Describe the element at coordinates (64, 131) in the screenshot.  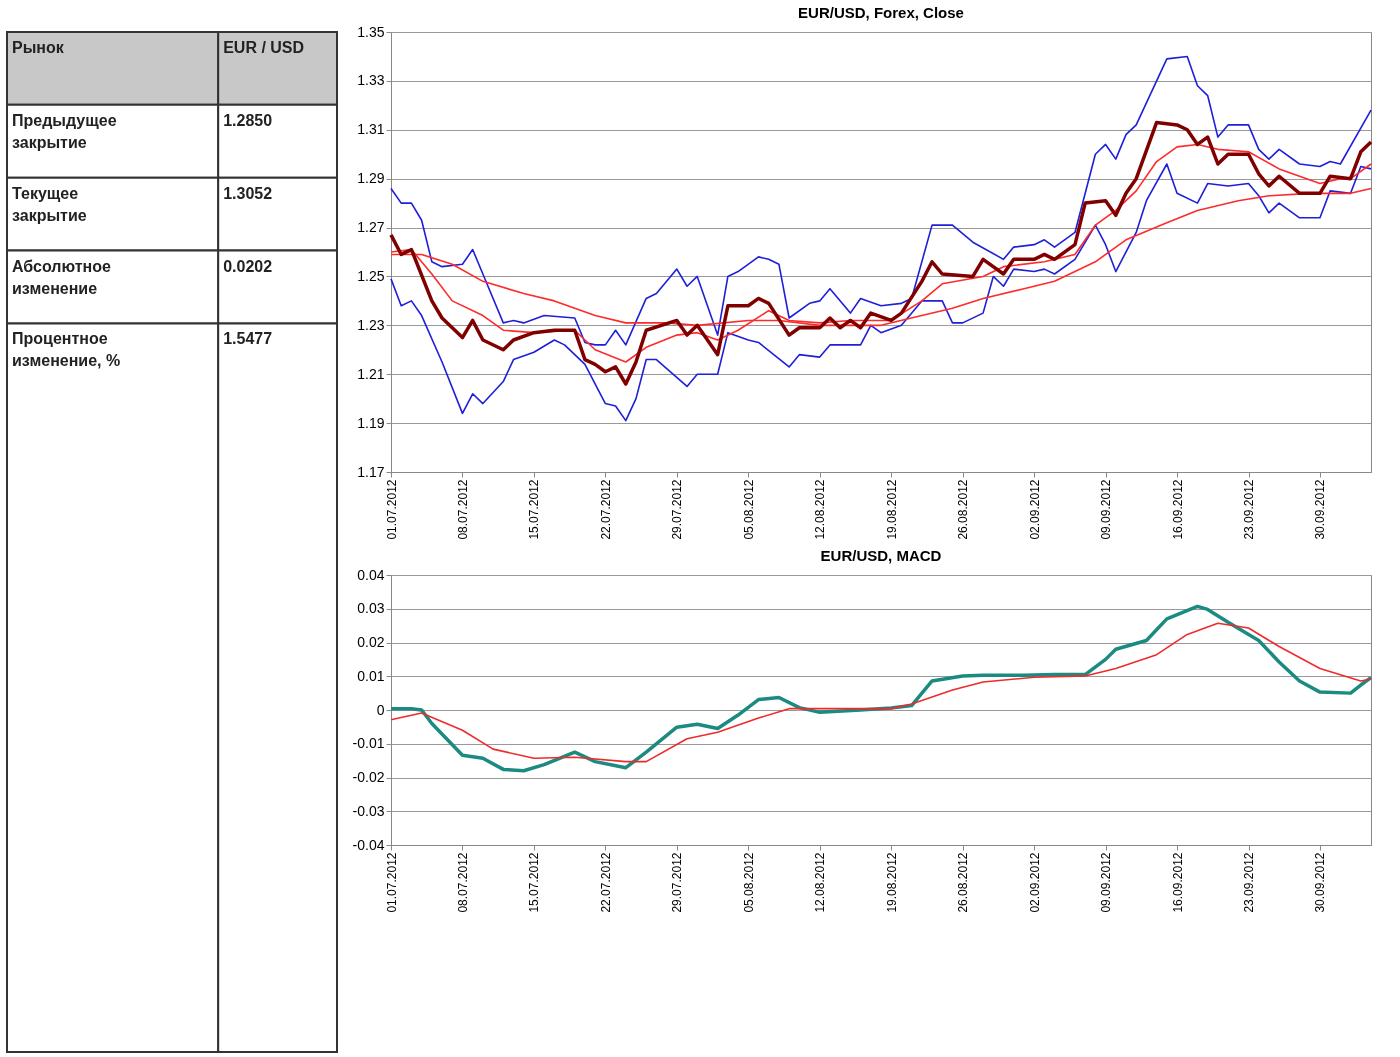
I see `category-label: Предыдущее закрытие` at that location.